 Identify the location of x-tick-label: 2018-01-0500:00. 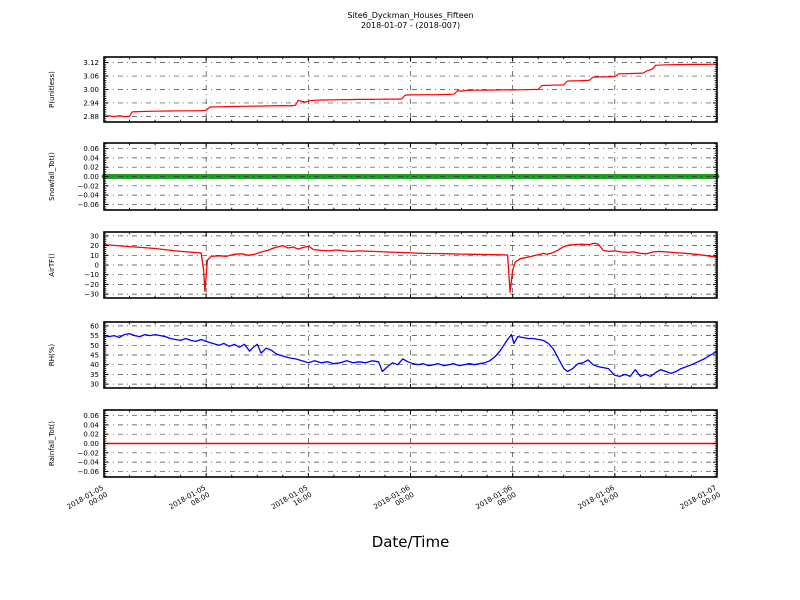
(87, 501).